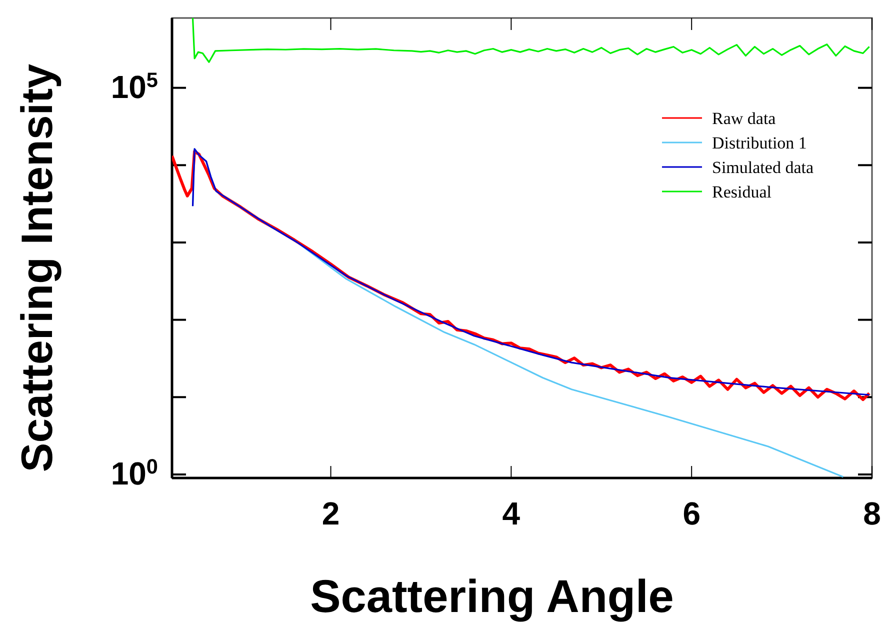 This screenshot has width=892, height=626. What do you see at coordinates (492, 596) in the screenshot?
I see `x-axis-title: Scattering Angle` at bounding box center [492, 596].